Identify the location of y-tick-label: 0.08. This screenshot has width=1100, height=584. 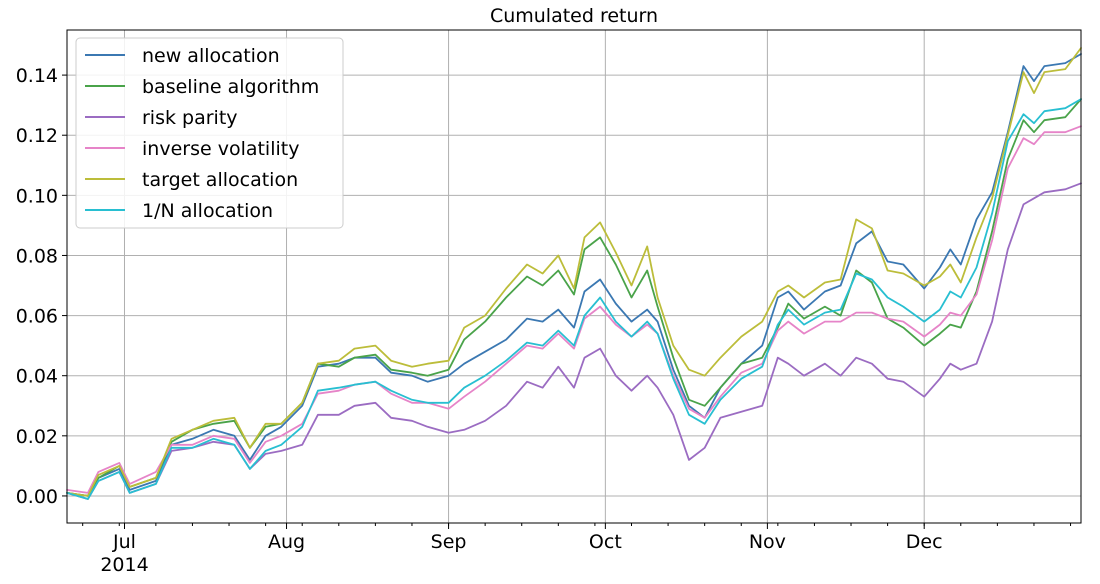
(37, 256).